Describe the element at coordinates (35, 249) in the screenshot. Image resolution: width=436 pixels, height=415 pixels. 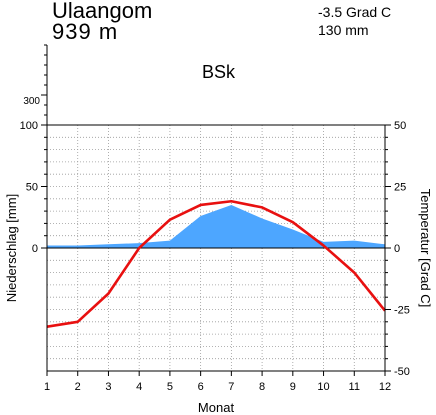
I see `left-tick-label: 0` at that location.